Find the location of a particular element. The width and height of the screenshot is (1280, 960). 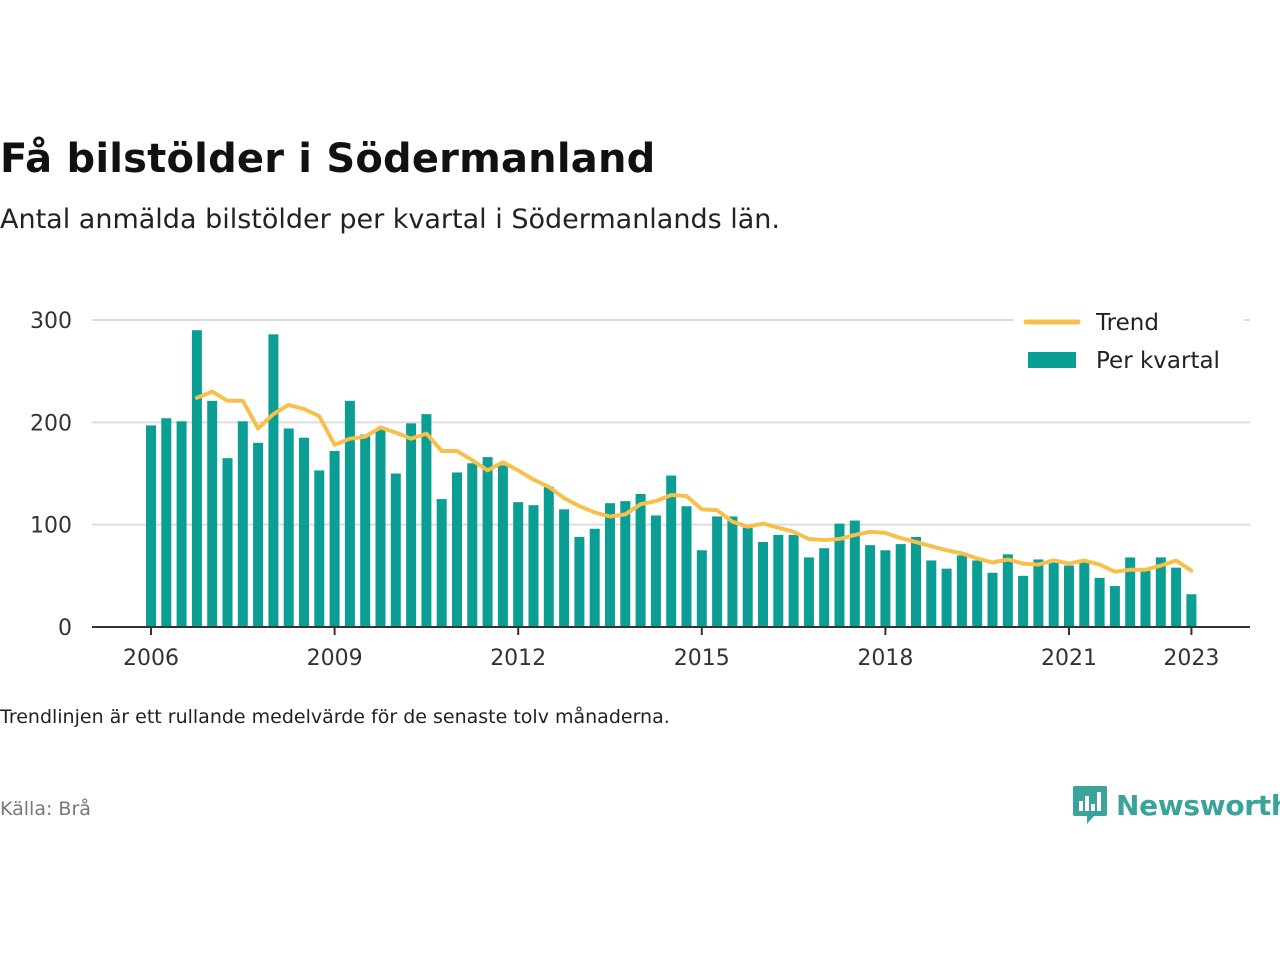

legend-trend-label: Trend is located at coordinates (1127, 323).